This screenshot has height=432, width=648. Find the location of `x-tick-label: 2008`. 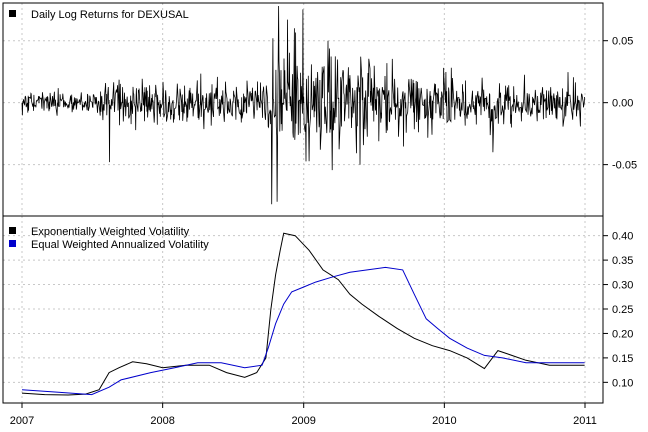

x-tick-label: 2008 is located at coordinates (162, 421).